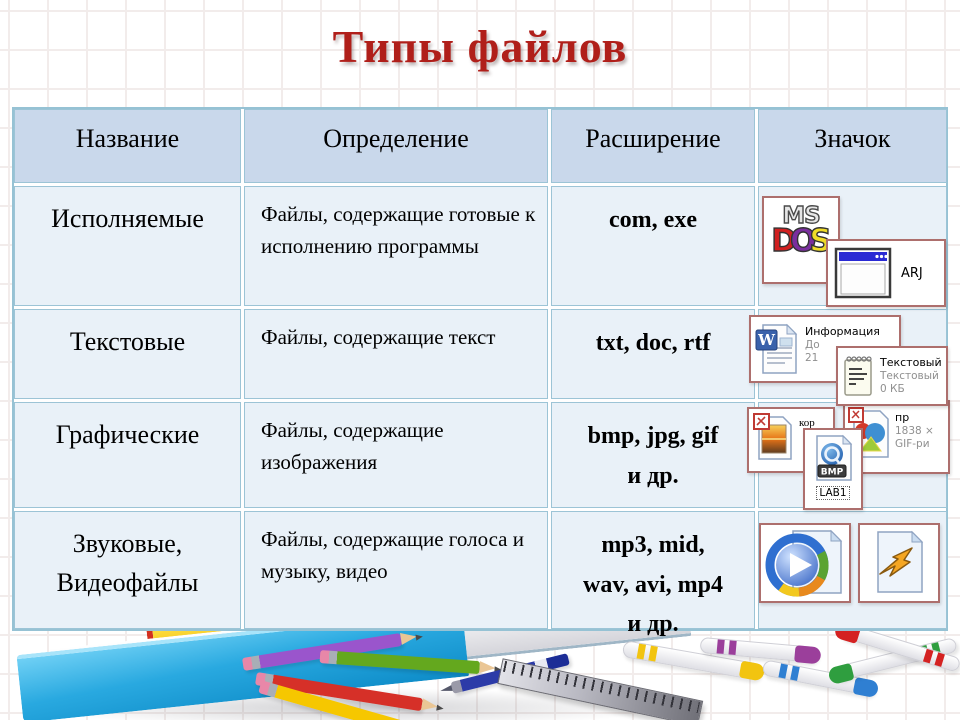 The height and width of the screenshot is (720, 960). I want to click on winamp-file-icon, so click(899, 563).